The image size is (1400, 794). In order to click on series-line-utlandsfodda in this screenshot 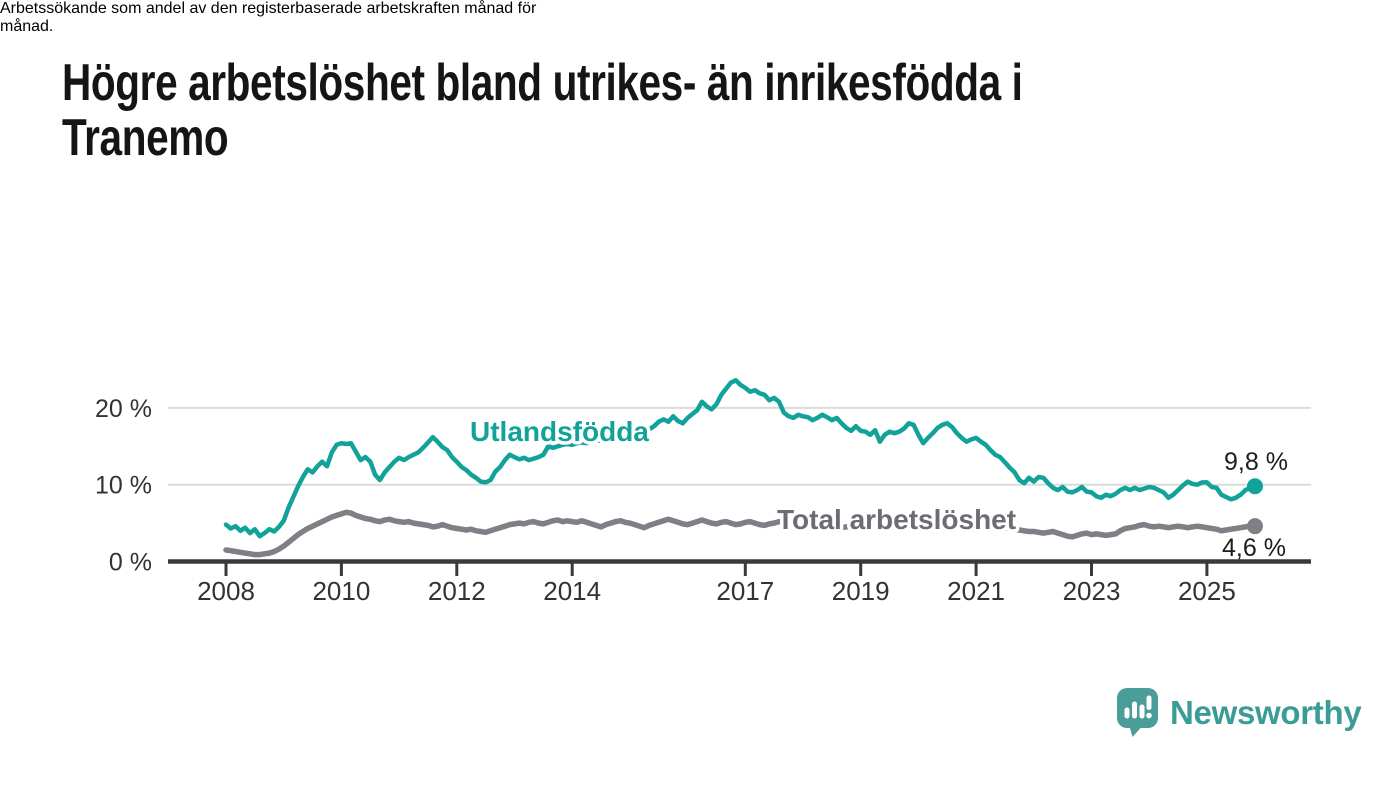, I will do `click(740, 458)`.